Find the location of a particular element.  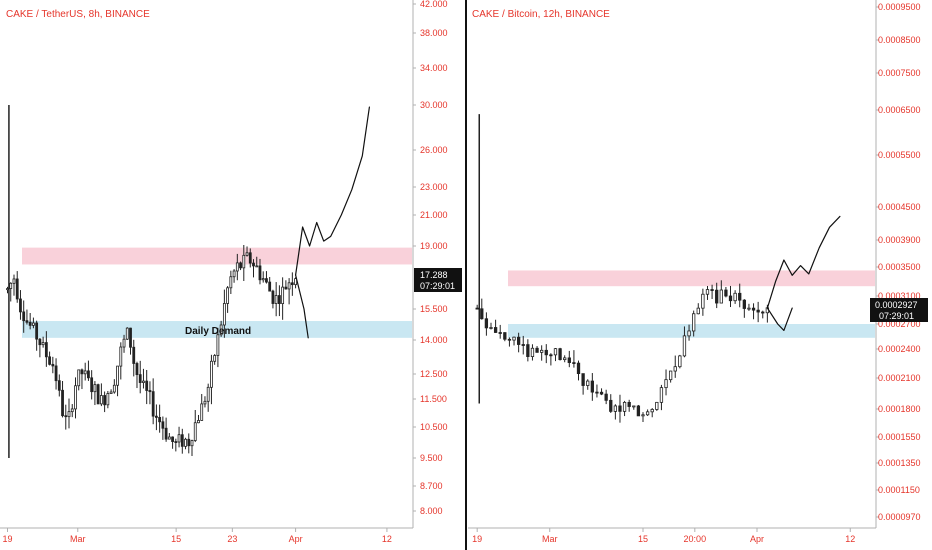

right-countdown: 07:29:01 is located at coordinates (896, 316).